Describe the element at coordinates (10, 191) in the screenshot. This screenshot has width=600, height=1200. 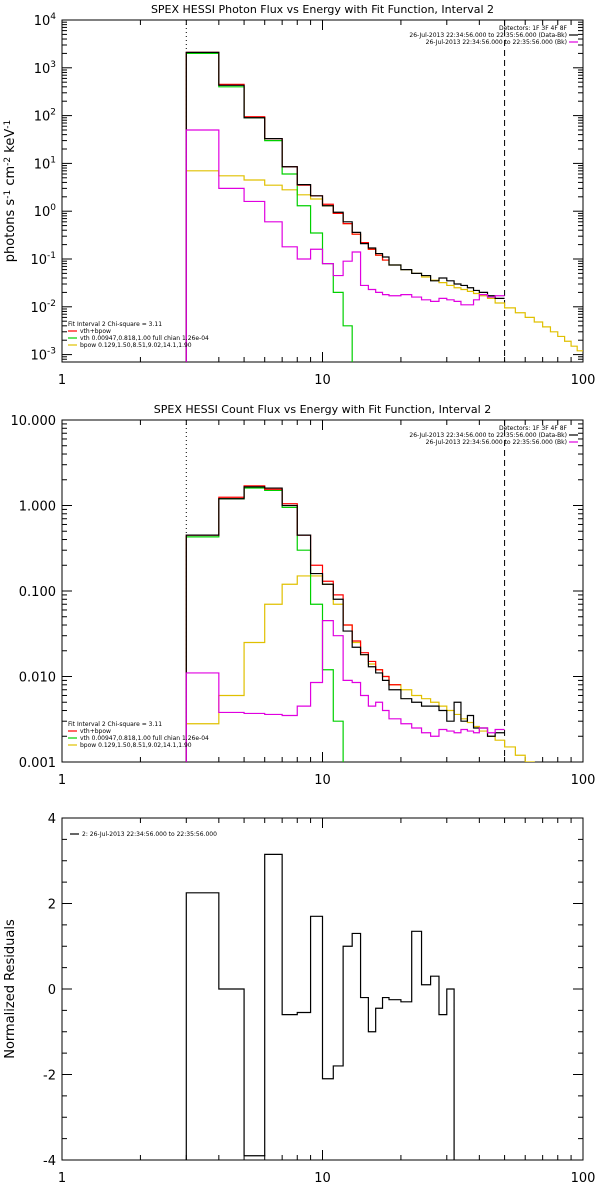
I see `y-axis-label: photons s-1 cm-2 keV-1` at that location.